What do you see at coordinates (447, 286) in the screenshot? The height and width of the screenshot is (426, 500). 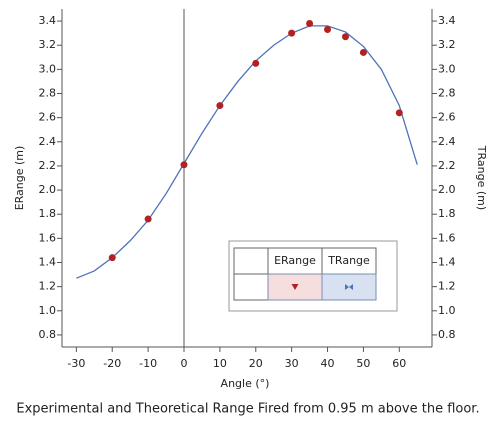 I see `y2-tick-label: 1.2` at bounding box center [447, 286].